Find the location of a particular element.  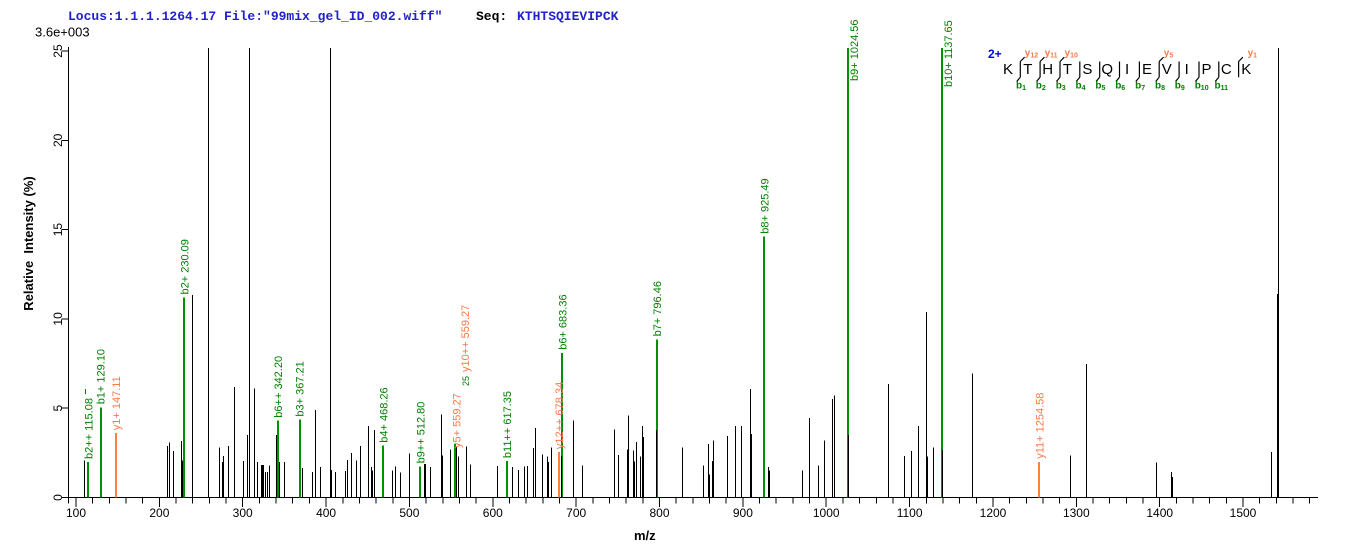

svg-text: b6+ 683.36 is located at coordinates (563, 321).